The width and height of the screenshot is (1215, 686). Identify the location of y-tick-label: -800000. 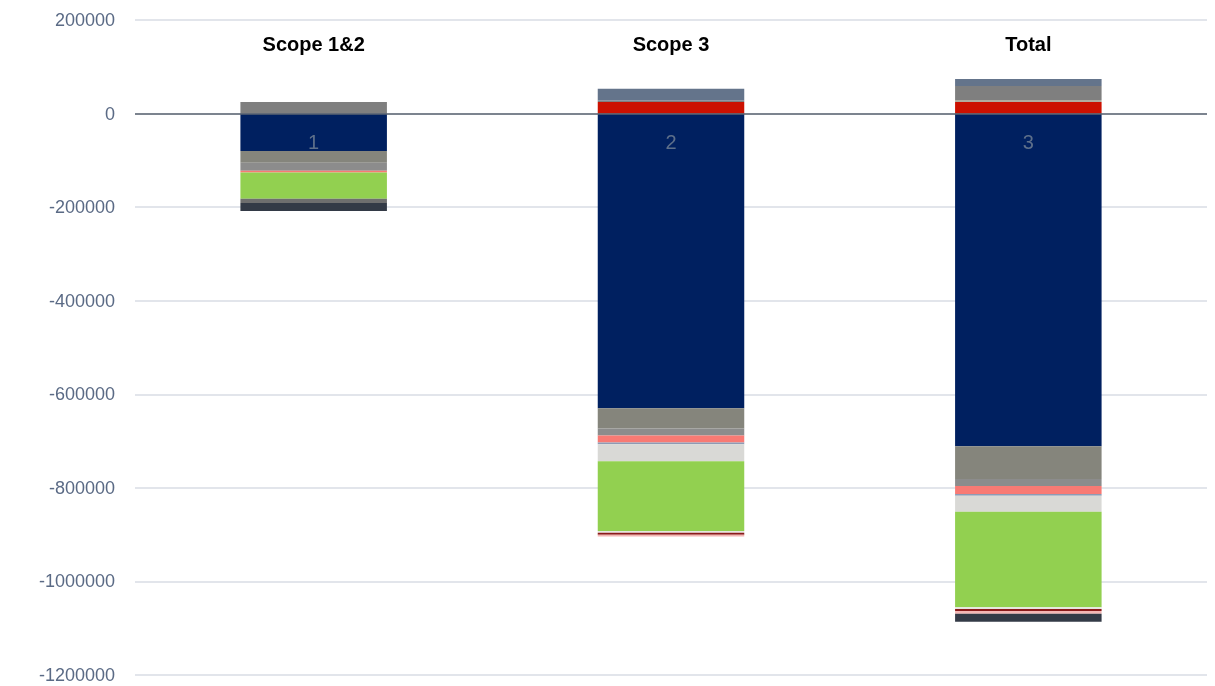
(81, 487).